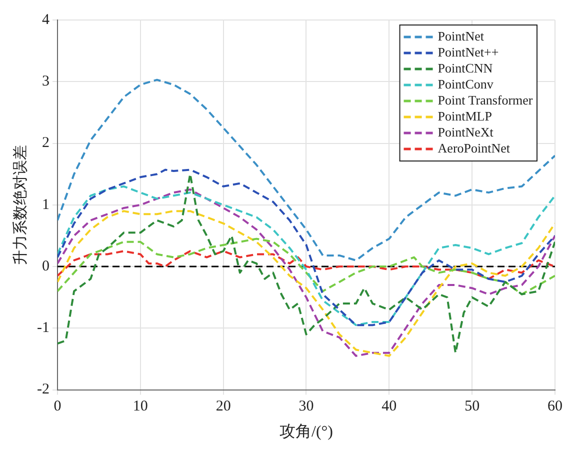 This screenshot has width=575, height=454. Describe the element at coordinates (472, 406) in the screenshot. I see `x-tick-label: 50` at that location.